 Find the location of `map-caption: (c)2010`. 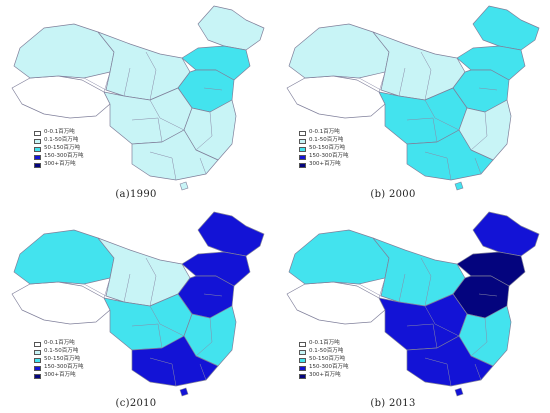

map-caption: (c)2010 is located at coordinates (136, 403).